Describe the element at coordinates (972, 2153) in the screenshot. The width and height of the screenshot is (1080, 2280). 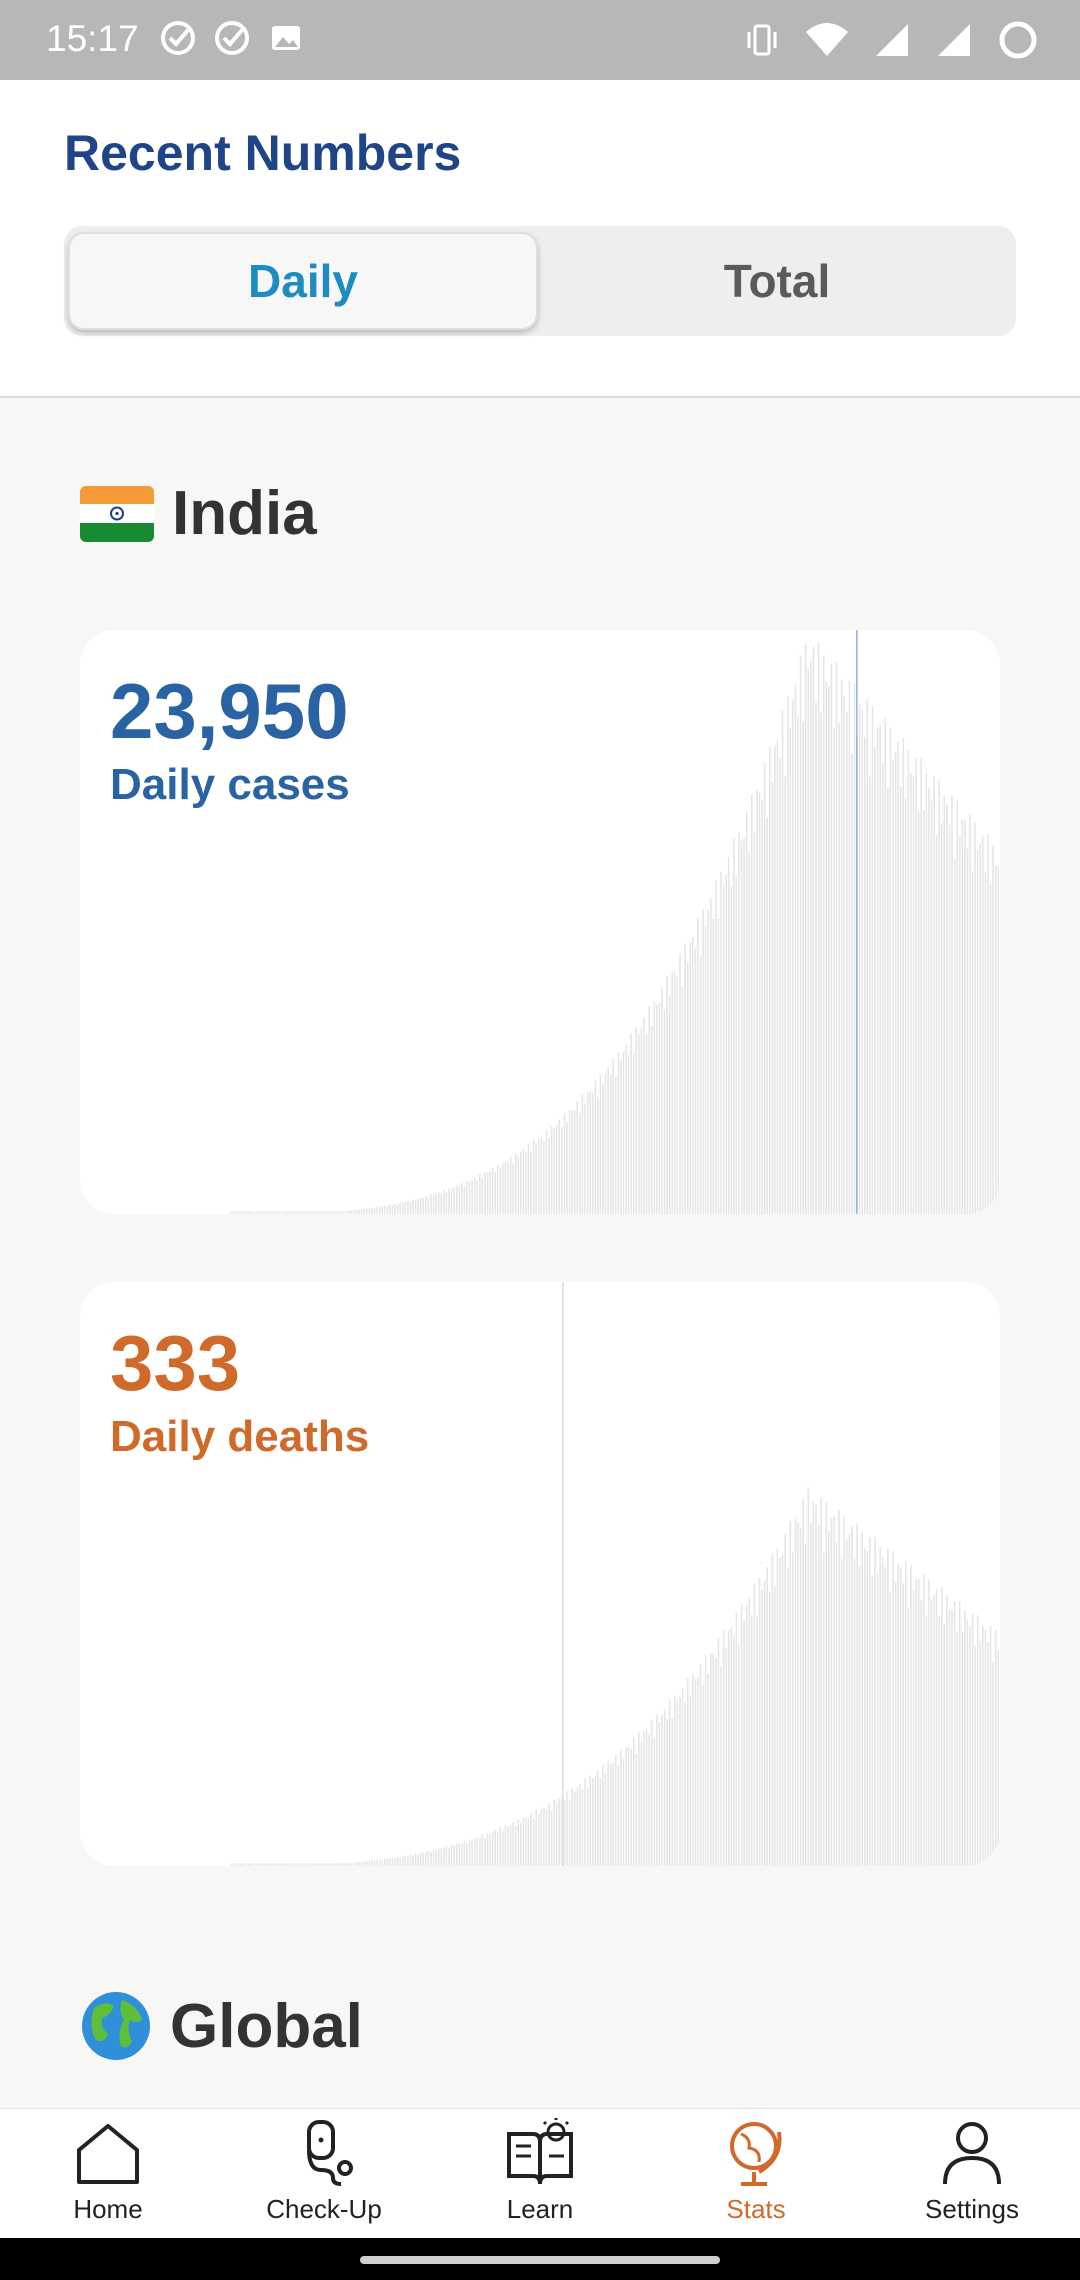
I see `person-icon` at that location.